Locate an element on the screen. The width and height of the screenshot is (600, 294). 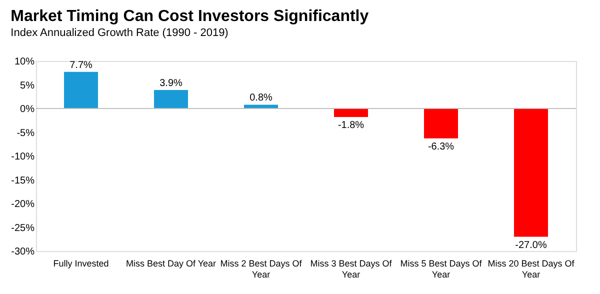
y-tick-label: 0% is located at coordinates (27, 109).